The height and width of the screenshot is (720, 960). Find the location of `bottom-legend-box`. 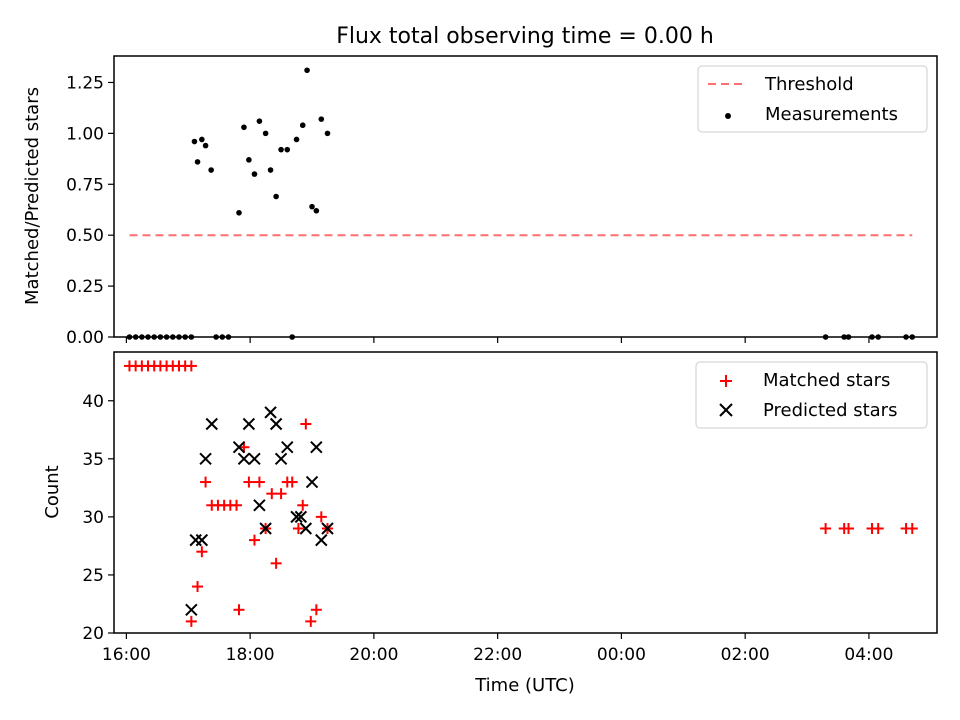

bottom-legend-box is located at coordinates (811, 395).